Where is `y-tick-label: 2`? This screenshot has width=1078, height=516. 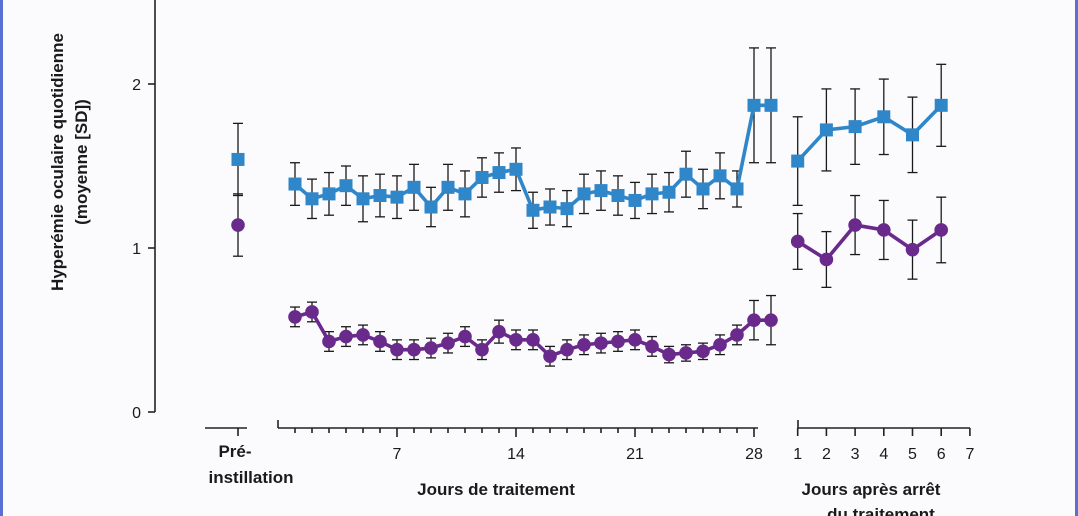
y-tick-label: 2 is located at coordinates (136, 85).